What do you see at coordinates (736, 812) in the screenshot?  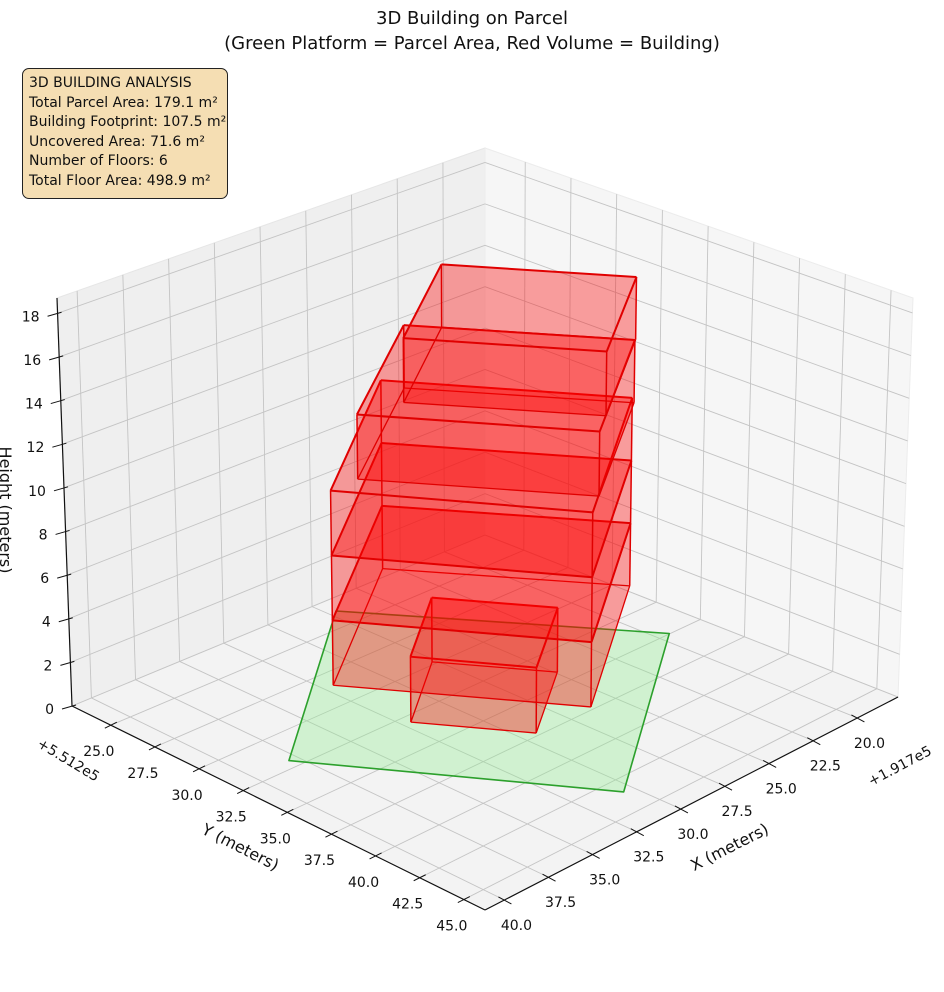 I see `x-tick-label: 27.5` at bounding box center [736, 812].